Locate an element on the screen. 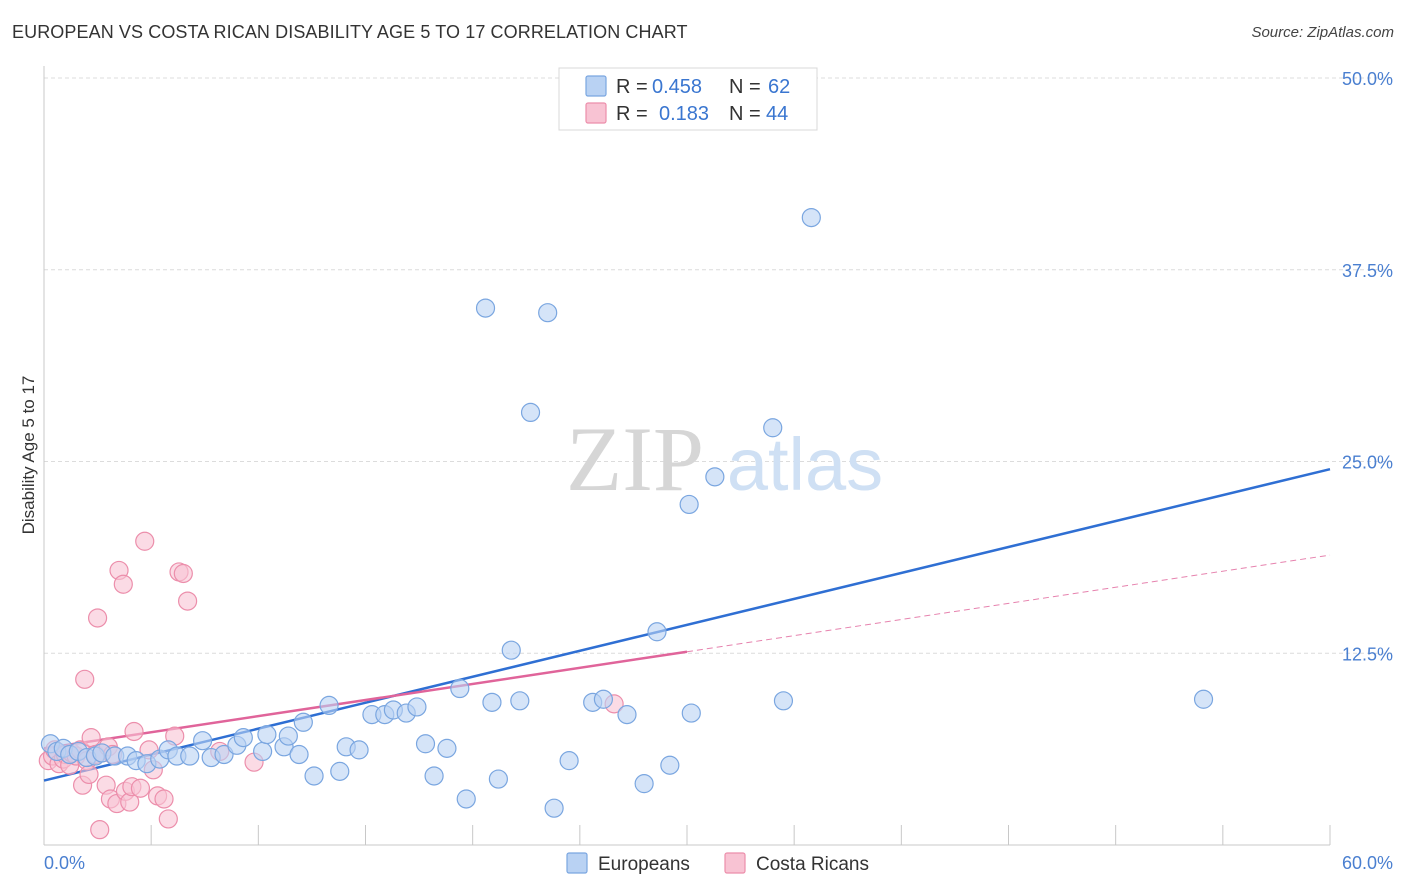  costa-ricans-trend-line is located at coordinates (365, 700).